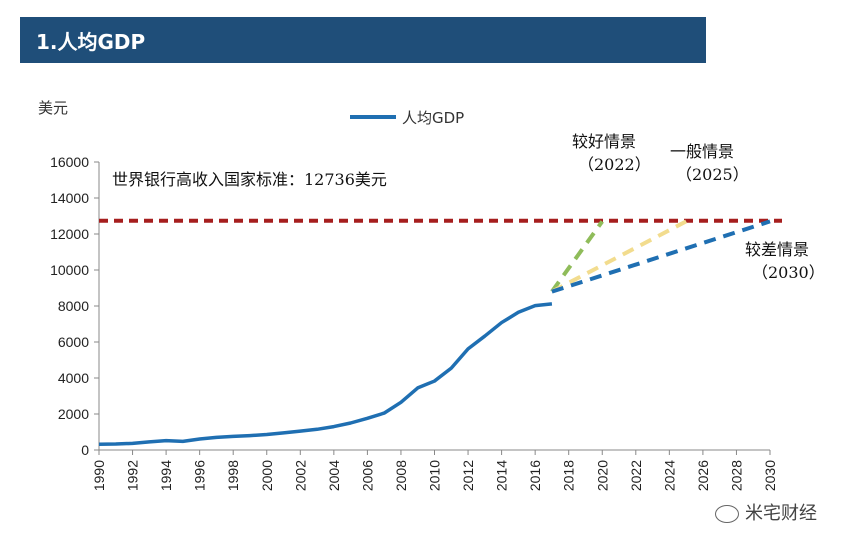 This screenshot has height=547, width=841. I want to click on normal-scenario-label: 一般情景, so click(702, 151).